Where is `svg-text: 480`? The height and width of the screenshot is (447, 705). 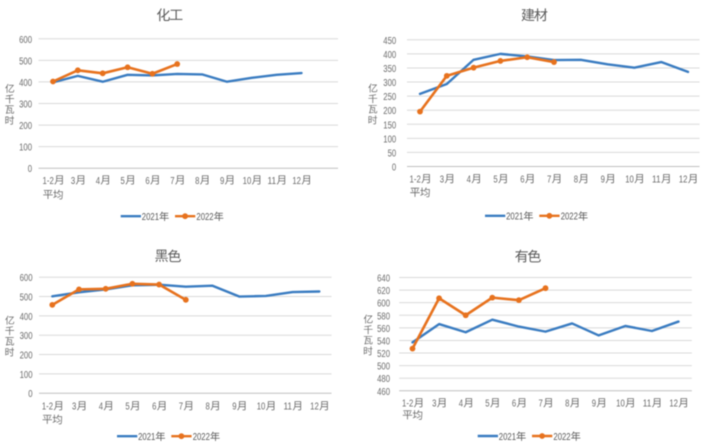
svg-text: 480 is located at coordinates (383, 379).